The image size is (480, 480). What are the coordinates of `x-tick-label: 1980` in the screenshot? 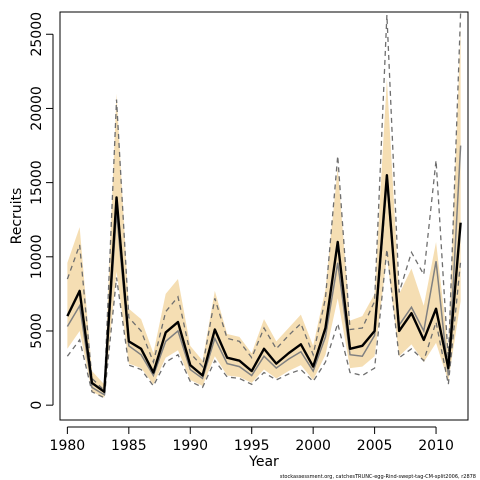 It's located at (68, 446).